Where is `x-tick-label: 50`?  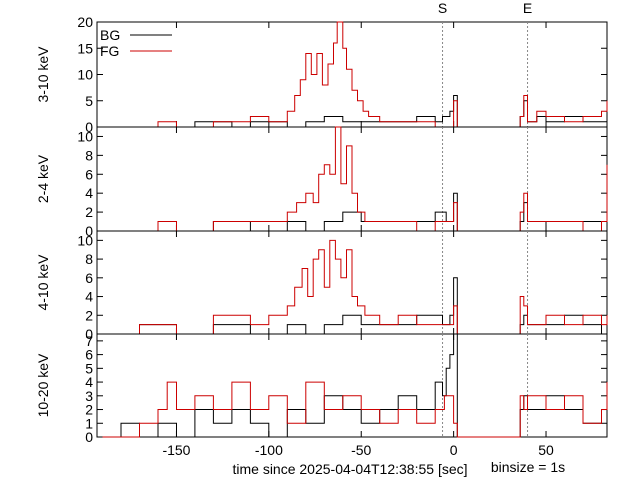
x-tick-label: 50 is located at coordinates (546, 450).